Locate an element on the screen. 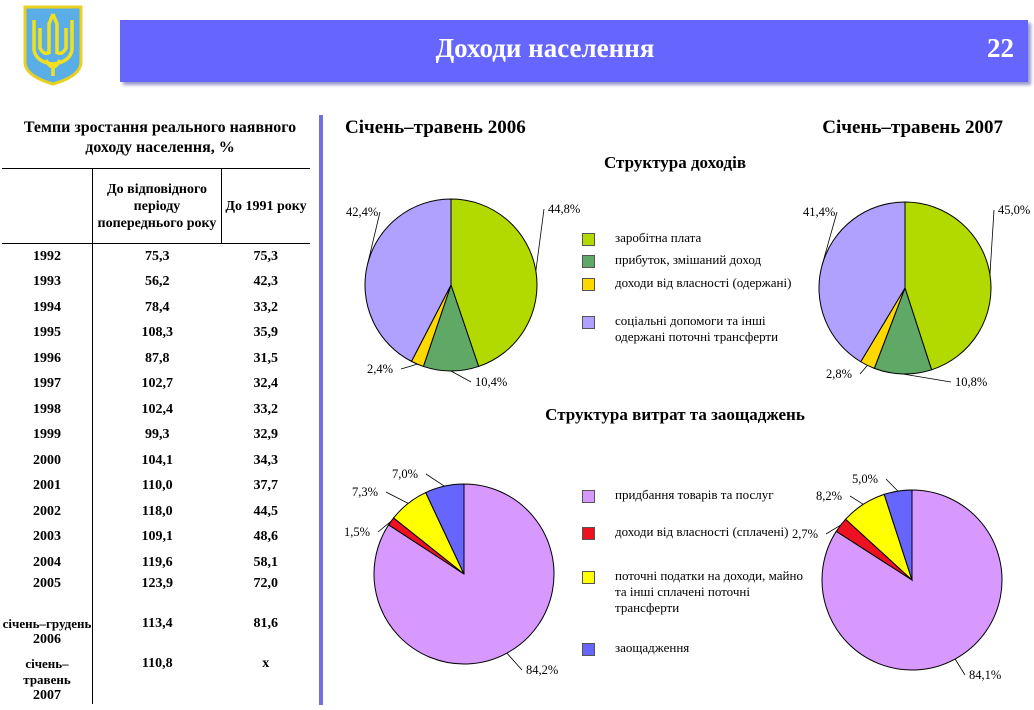  prev-year-value: 118,0 is located at coordinates (157, 511).